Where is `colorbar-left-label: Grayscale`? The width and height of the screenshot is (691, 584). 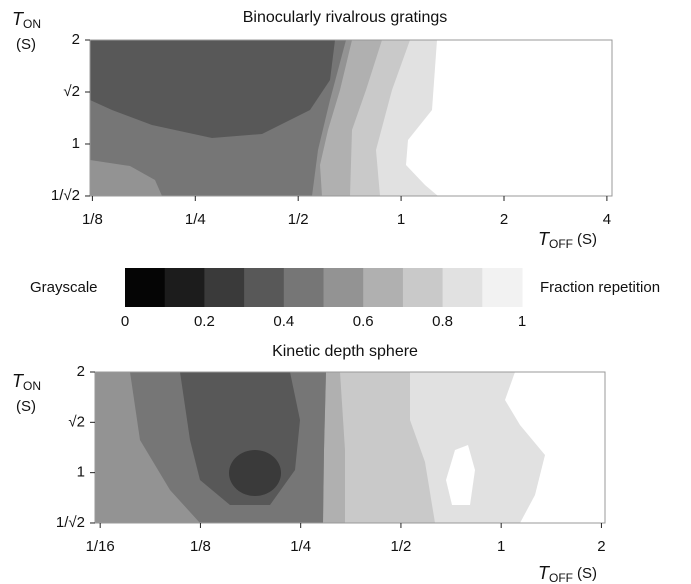 colorbar-left-label: Grayscale is located at coordinates (64, 287).